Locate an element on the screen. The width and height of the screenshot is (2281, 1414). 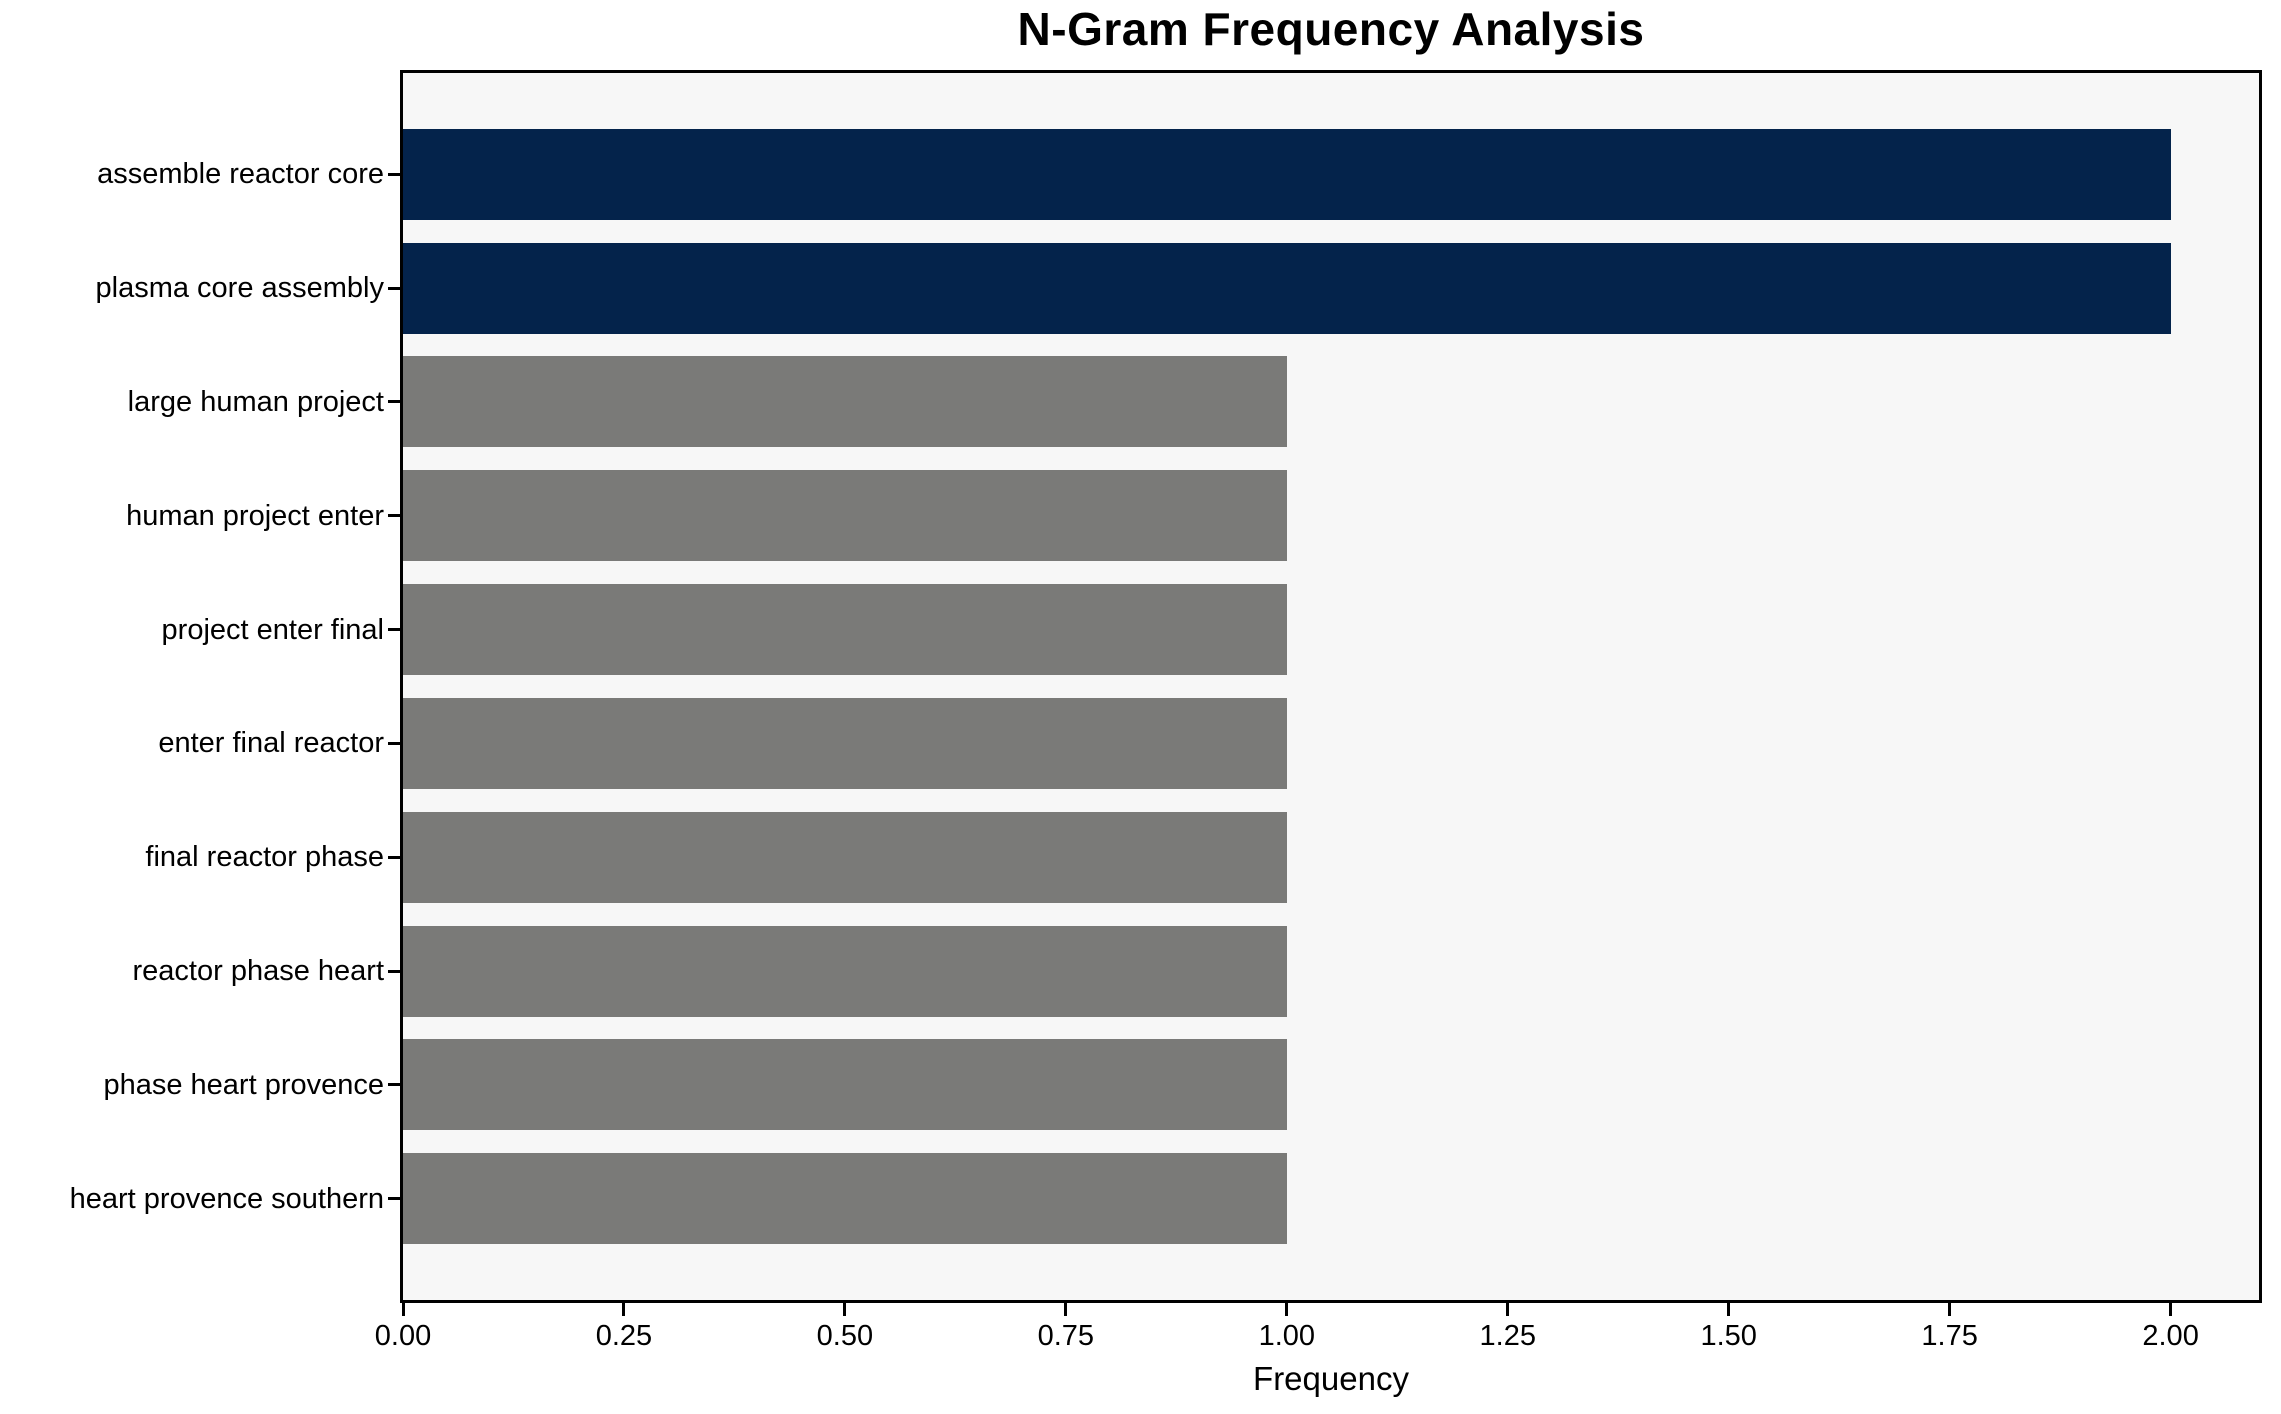
y-tick-label: plasma core assembly is located at coordinates (240, 288).